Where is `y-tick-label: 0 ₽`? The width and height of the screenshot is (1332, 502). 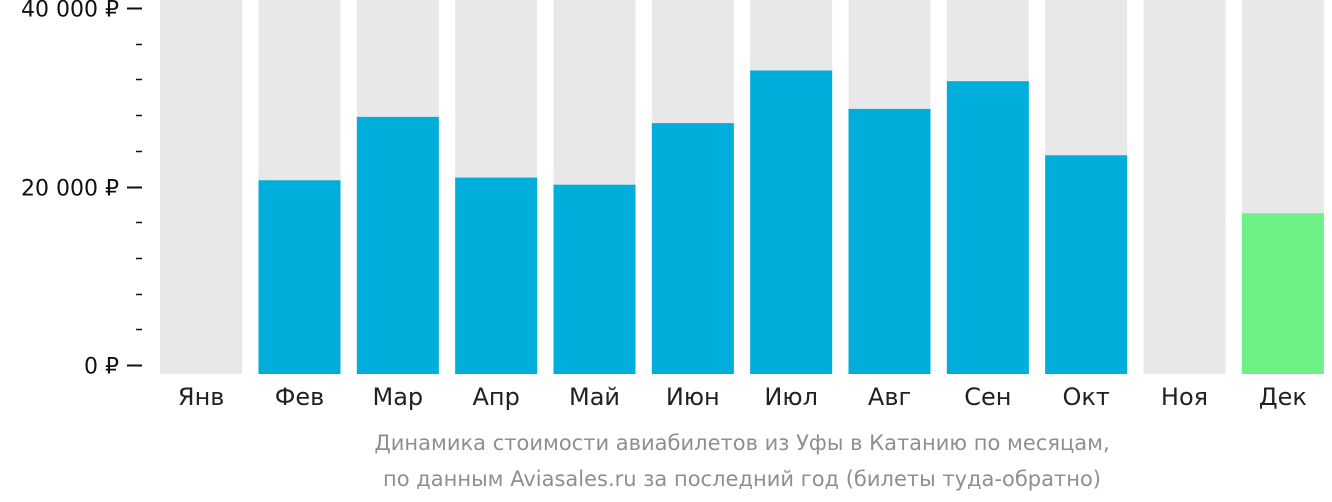 y-tick-label: 0 ₽ is located at coordinates (101, 367).